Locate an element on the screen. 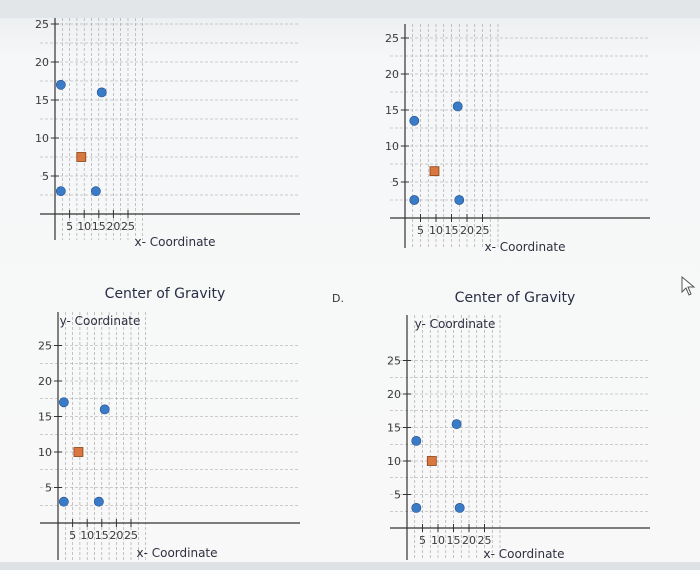 Image resolution: width=700 pixels, height=570 pixels. screen-bottom-edge is located at coordinates (350, 566).